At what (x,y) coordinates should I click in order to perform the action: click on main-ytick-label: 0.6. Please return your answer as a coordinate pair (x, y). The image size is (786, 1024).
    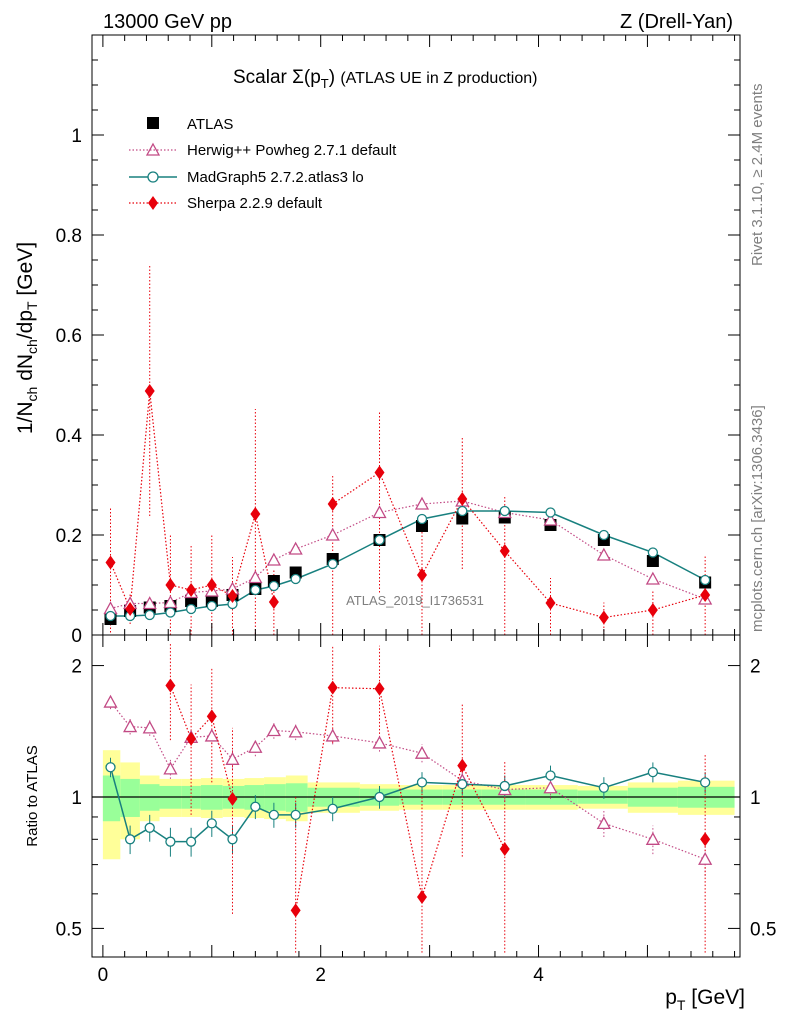
    Looking at the image, I should click on (69, 336).